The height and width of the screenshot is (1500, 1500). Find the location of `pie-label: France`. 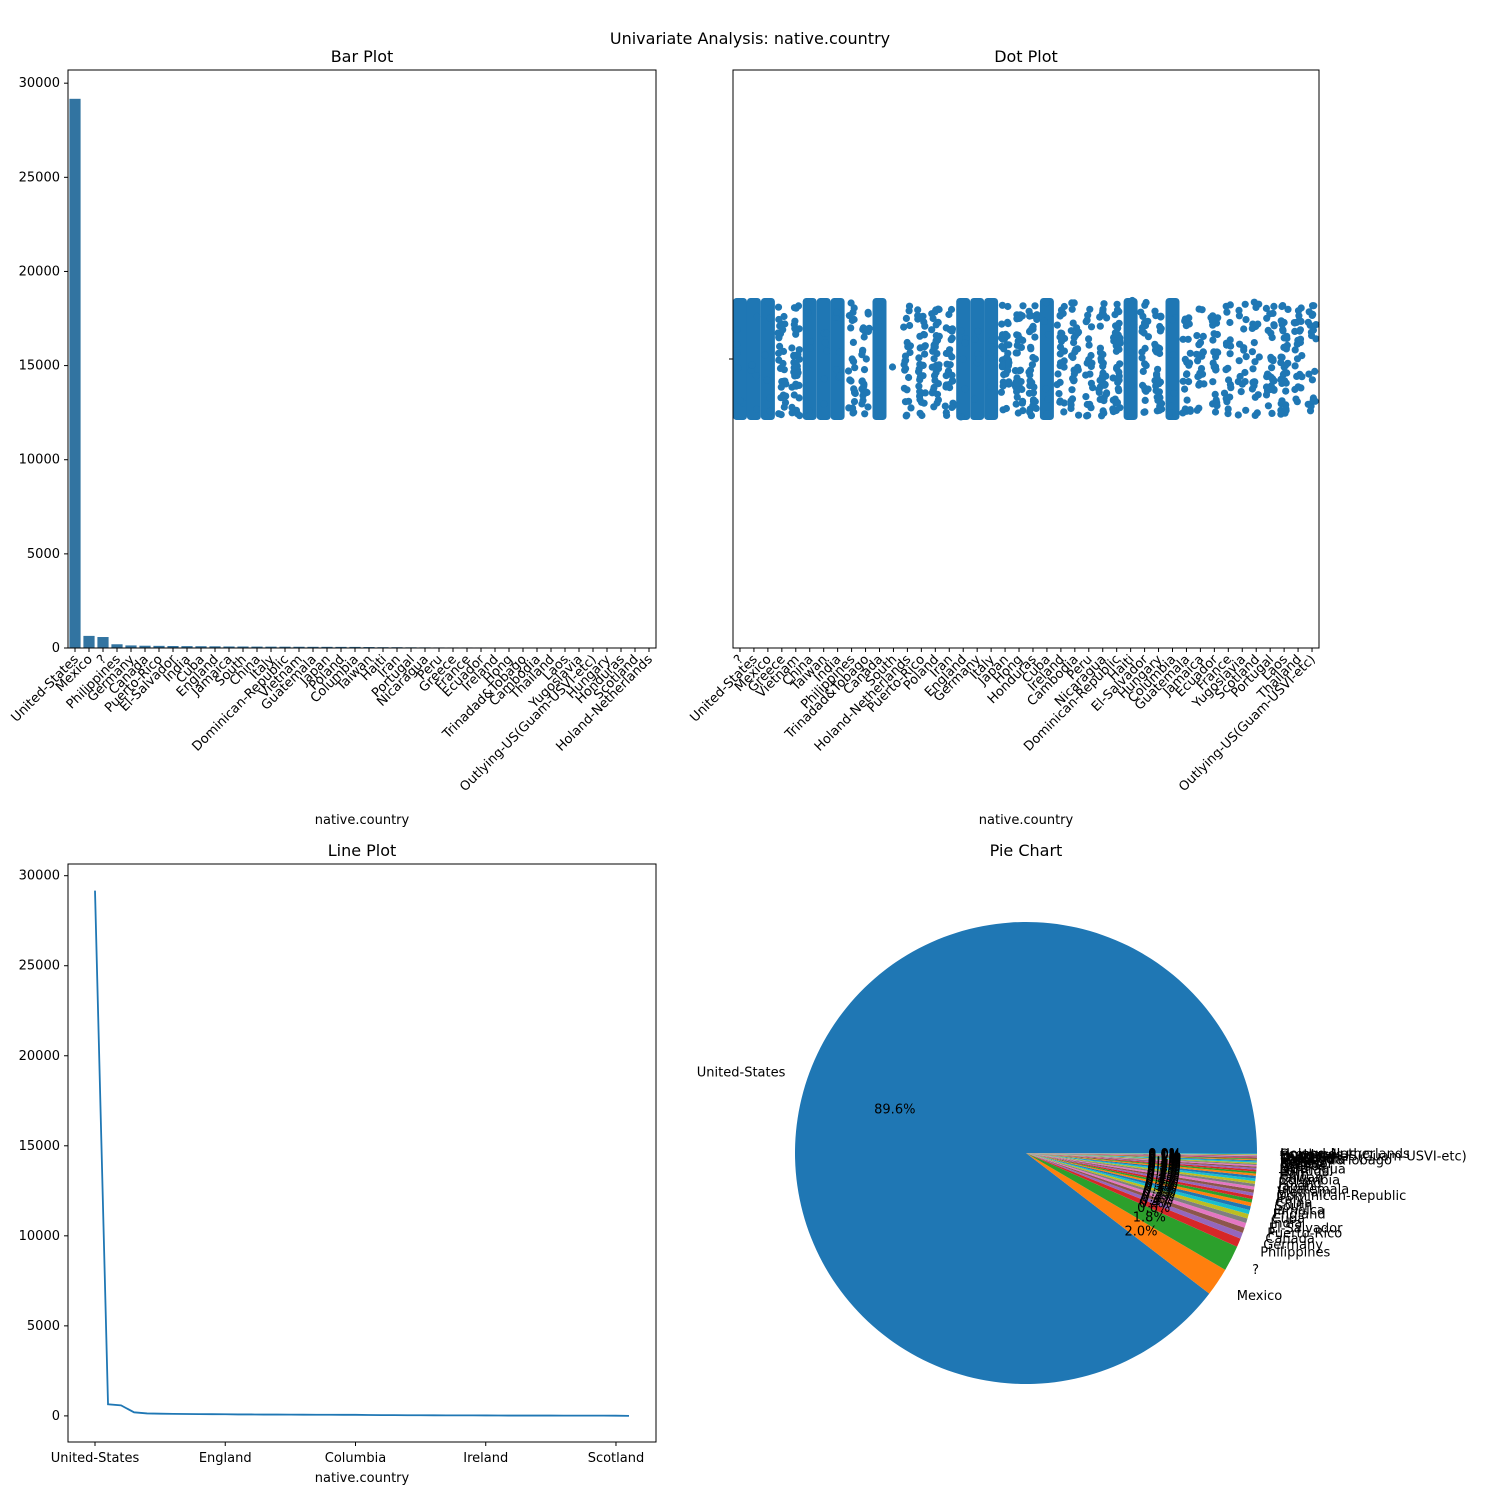

pie-label: France is located at coordinates (1301, 1165).